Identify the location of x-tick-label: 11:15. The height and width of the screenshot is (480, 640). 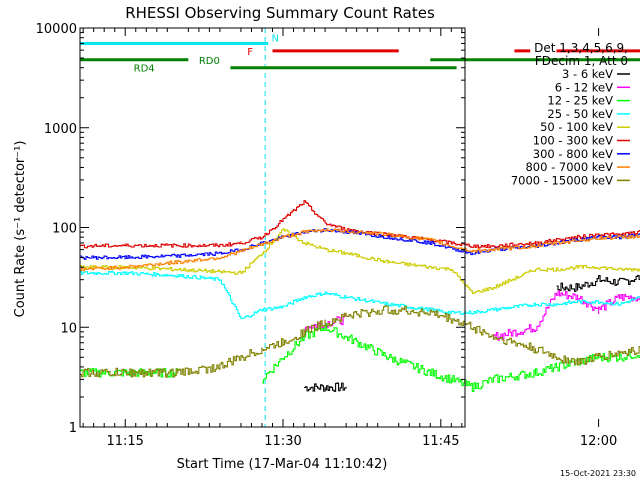
(124, 441).